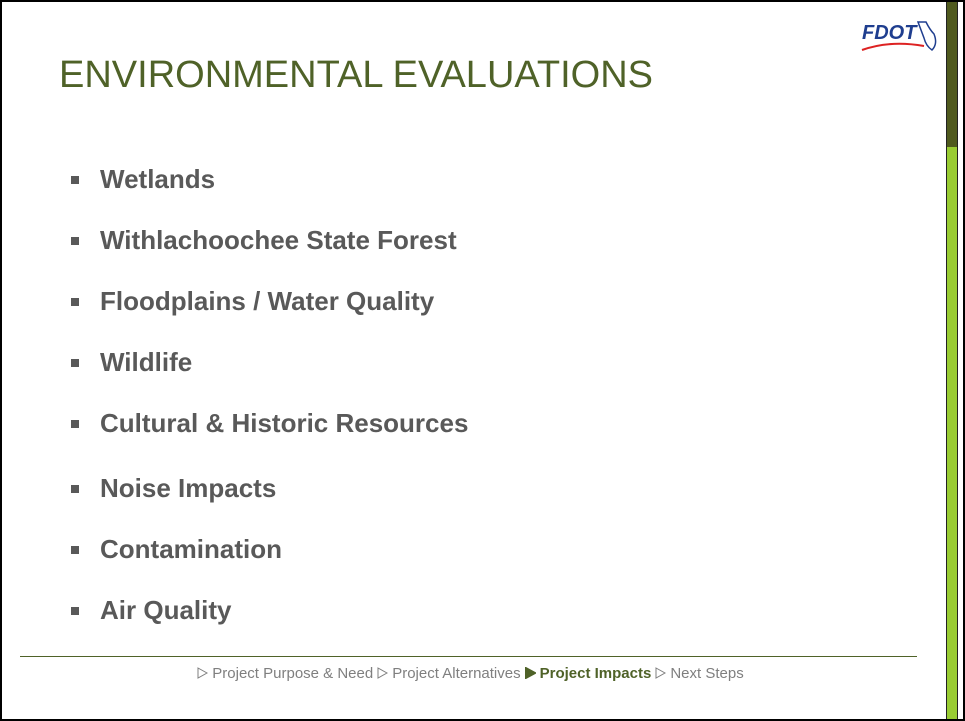 This screenshot has height=721, width=965. What do you see at coordinates (707, 673) in the screenshot?
I see `nav-item: Next Steps` at bounding box center [707, 673].